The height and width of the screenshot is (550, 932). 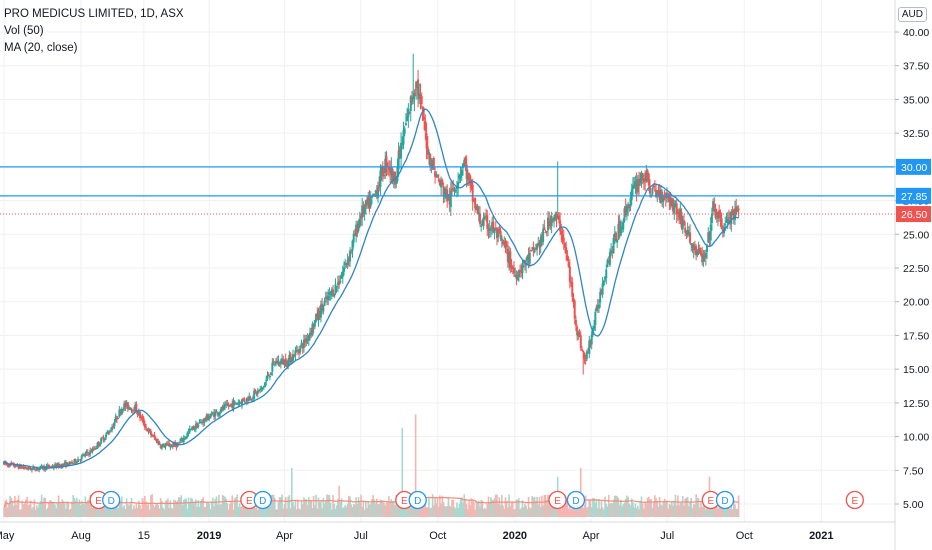 I want to click on last-price-label-bg, so click(x=913, y=214).